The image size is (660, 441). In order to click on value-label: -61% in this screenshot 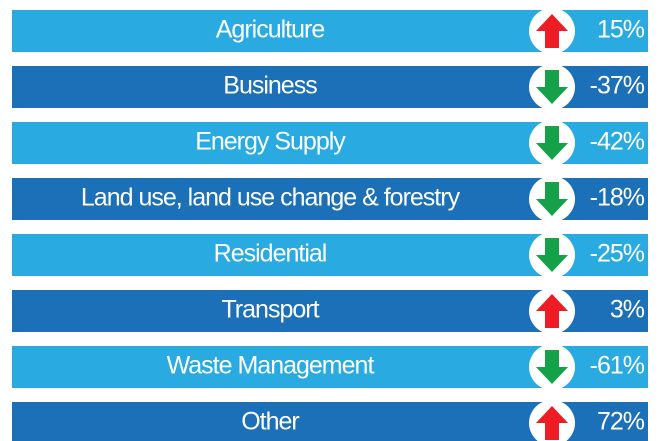, I will do `click(617, 366)`.